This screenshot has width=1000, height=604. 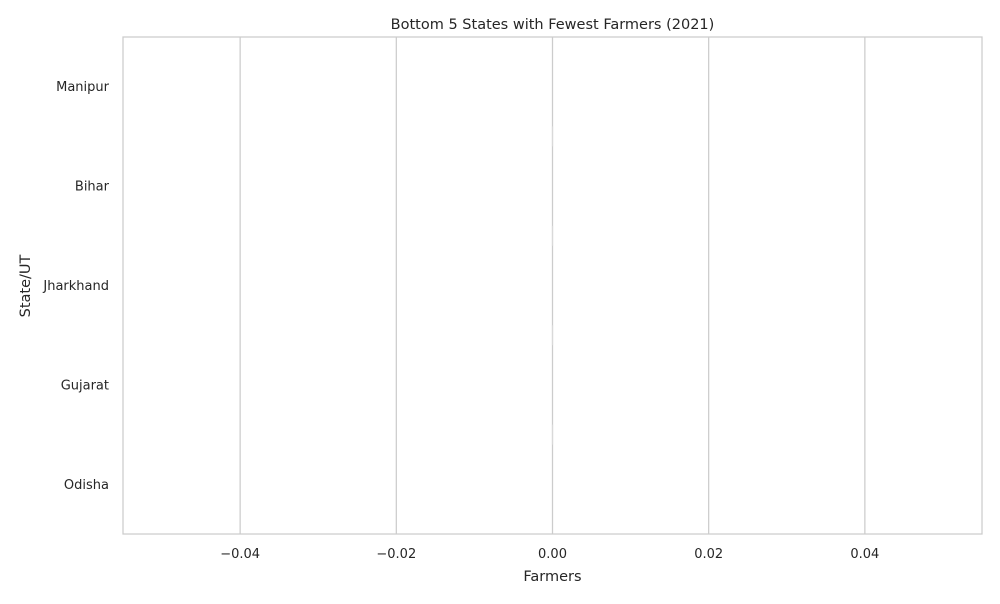 What do you see at coordinates (552, 577) in the screenshot?
I see `x-axis-label: Farmers` at bounding box center [552, 577].